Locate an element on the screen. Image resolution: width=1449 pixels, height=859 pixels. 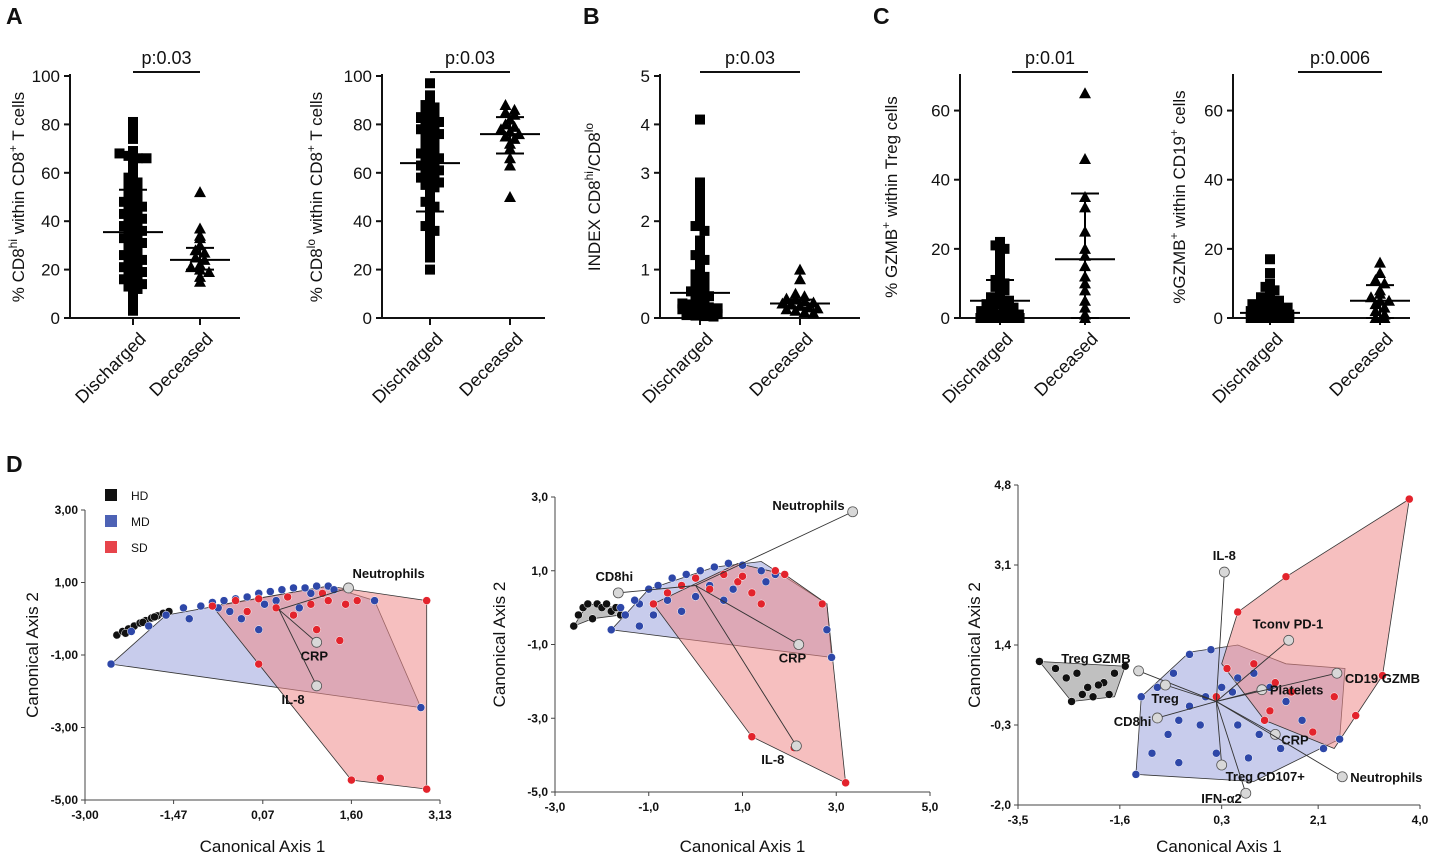
y-tick-label: 100 is located at coordinates (358, 76).